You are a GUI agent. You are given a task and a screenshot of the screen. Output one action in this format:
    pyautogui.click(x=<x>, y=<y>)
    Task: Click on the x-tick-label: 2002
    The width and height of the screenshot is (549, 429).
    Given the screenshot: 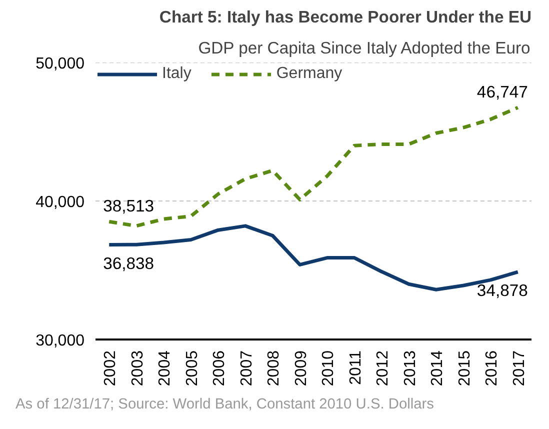 What is the action you would take?
    pyautogui.click(x=111, y=368)
    